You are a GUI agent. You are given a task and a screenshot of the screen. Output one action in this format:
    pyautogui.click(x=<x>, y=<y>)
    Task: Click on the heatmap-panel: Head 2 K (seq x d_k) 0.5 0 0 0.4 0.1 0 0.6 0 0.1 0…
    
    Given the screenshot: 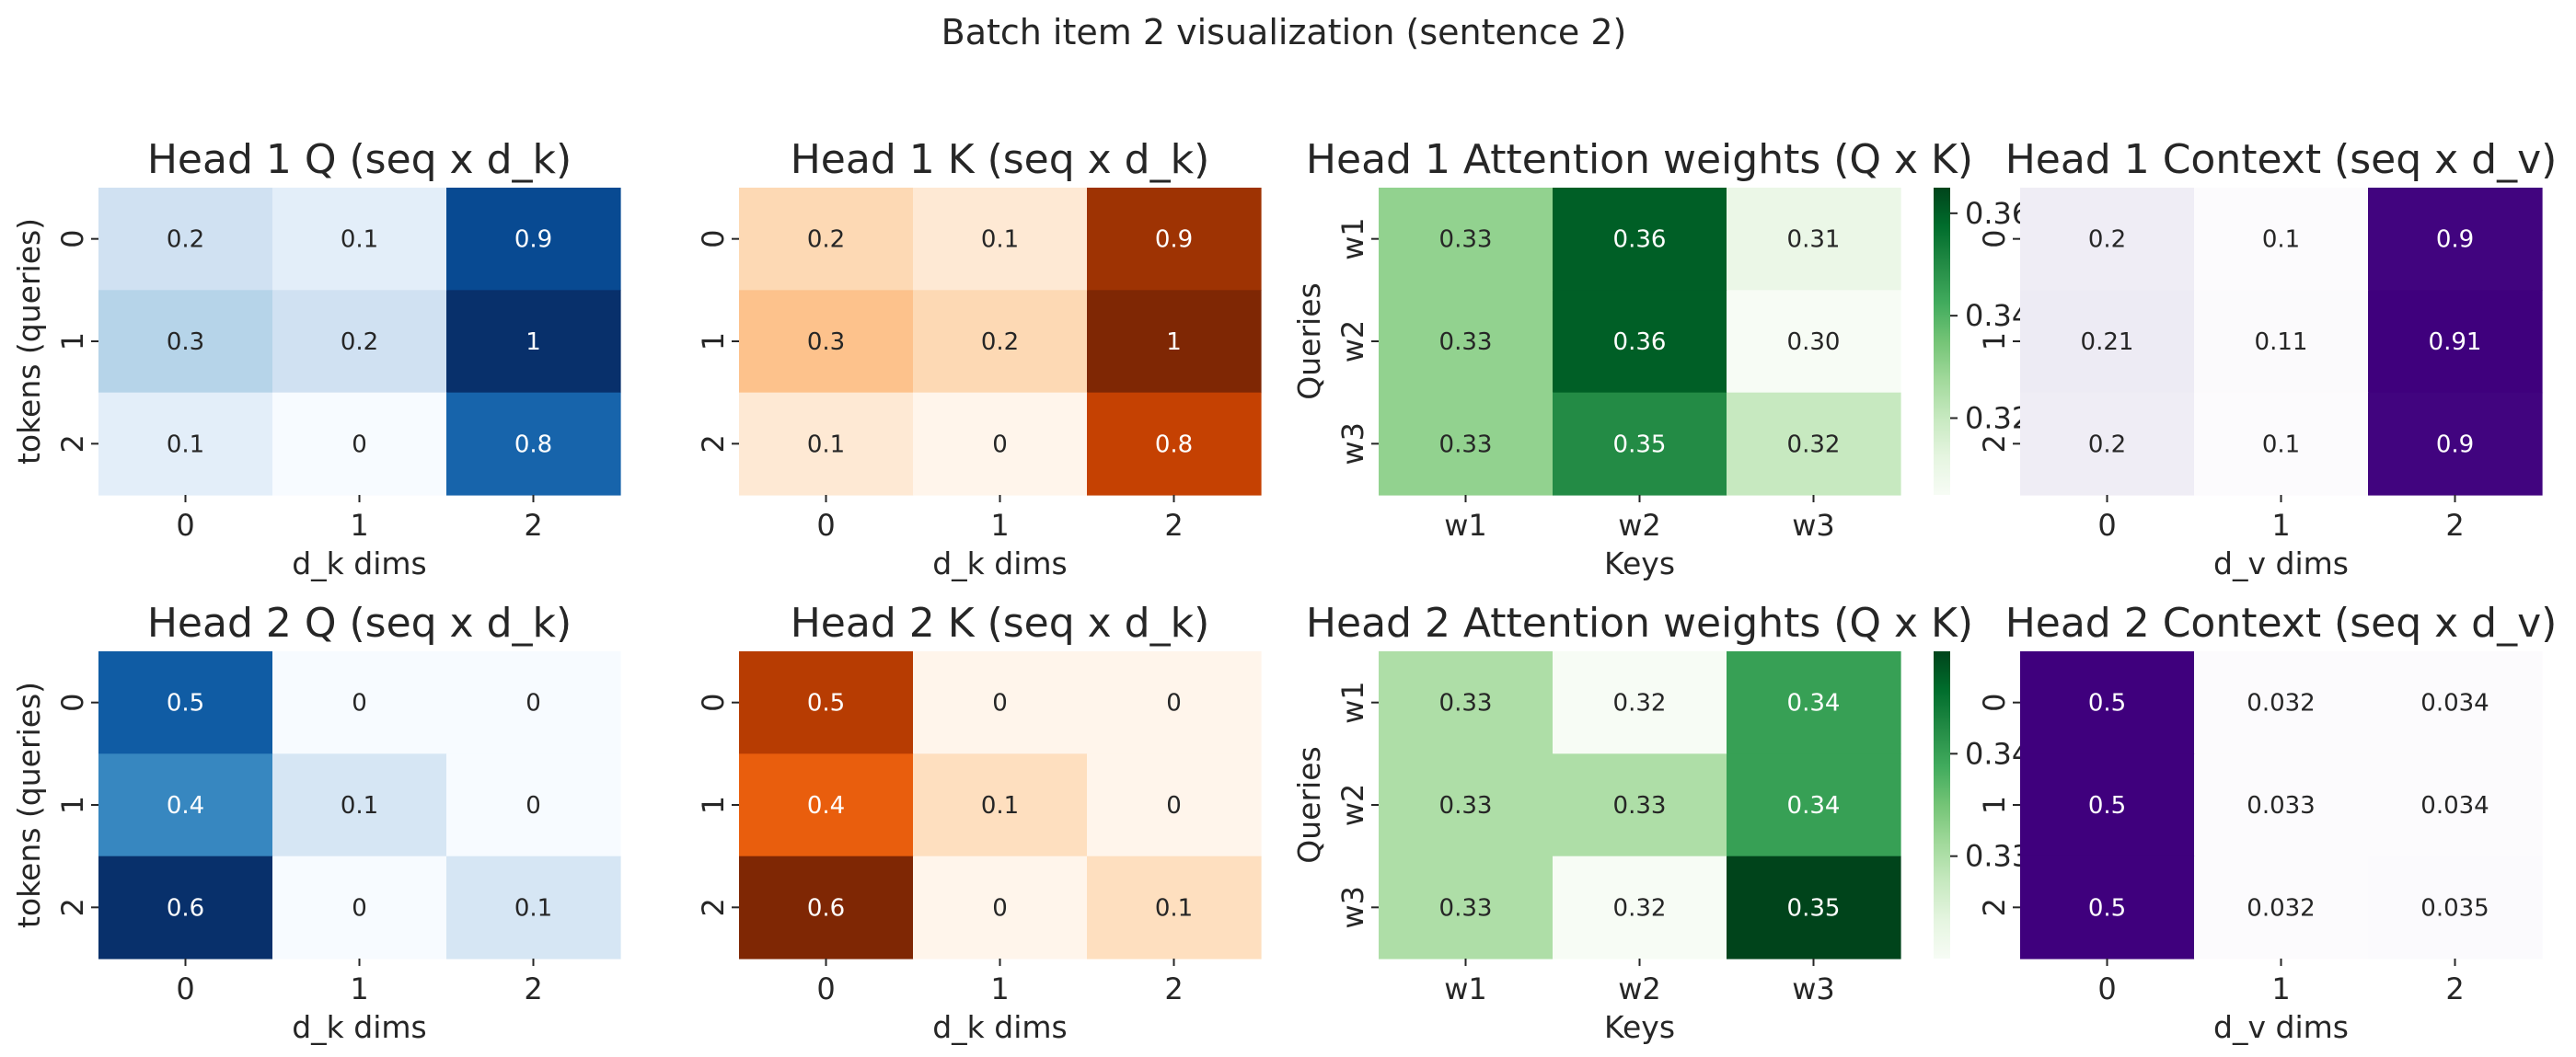 What is the action you would take?
    pyautogui.click(x=979, y=822)
    